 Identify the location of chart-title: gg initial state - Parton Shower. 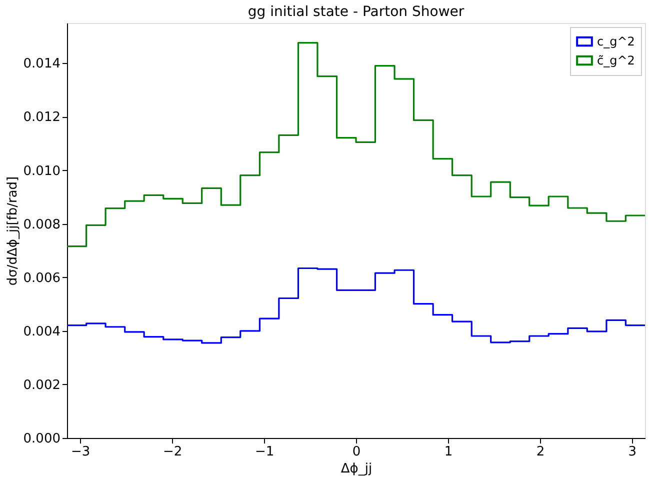
(356, 12).